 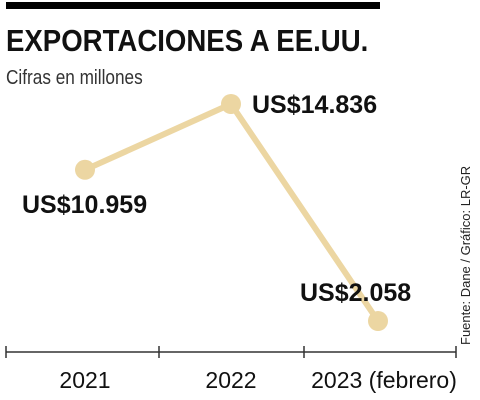 I want to click on top-rule, so click(x=193, y=5).